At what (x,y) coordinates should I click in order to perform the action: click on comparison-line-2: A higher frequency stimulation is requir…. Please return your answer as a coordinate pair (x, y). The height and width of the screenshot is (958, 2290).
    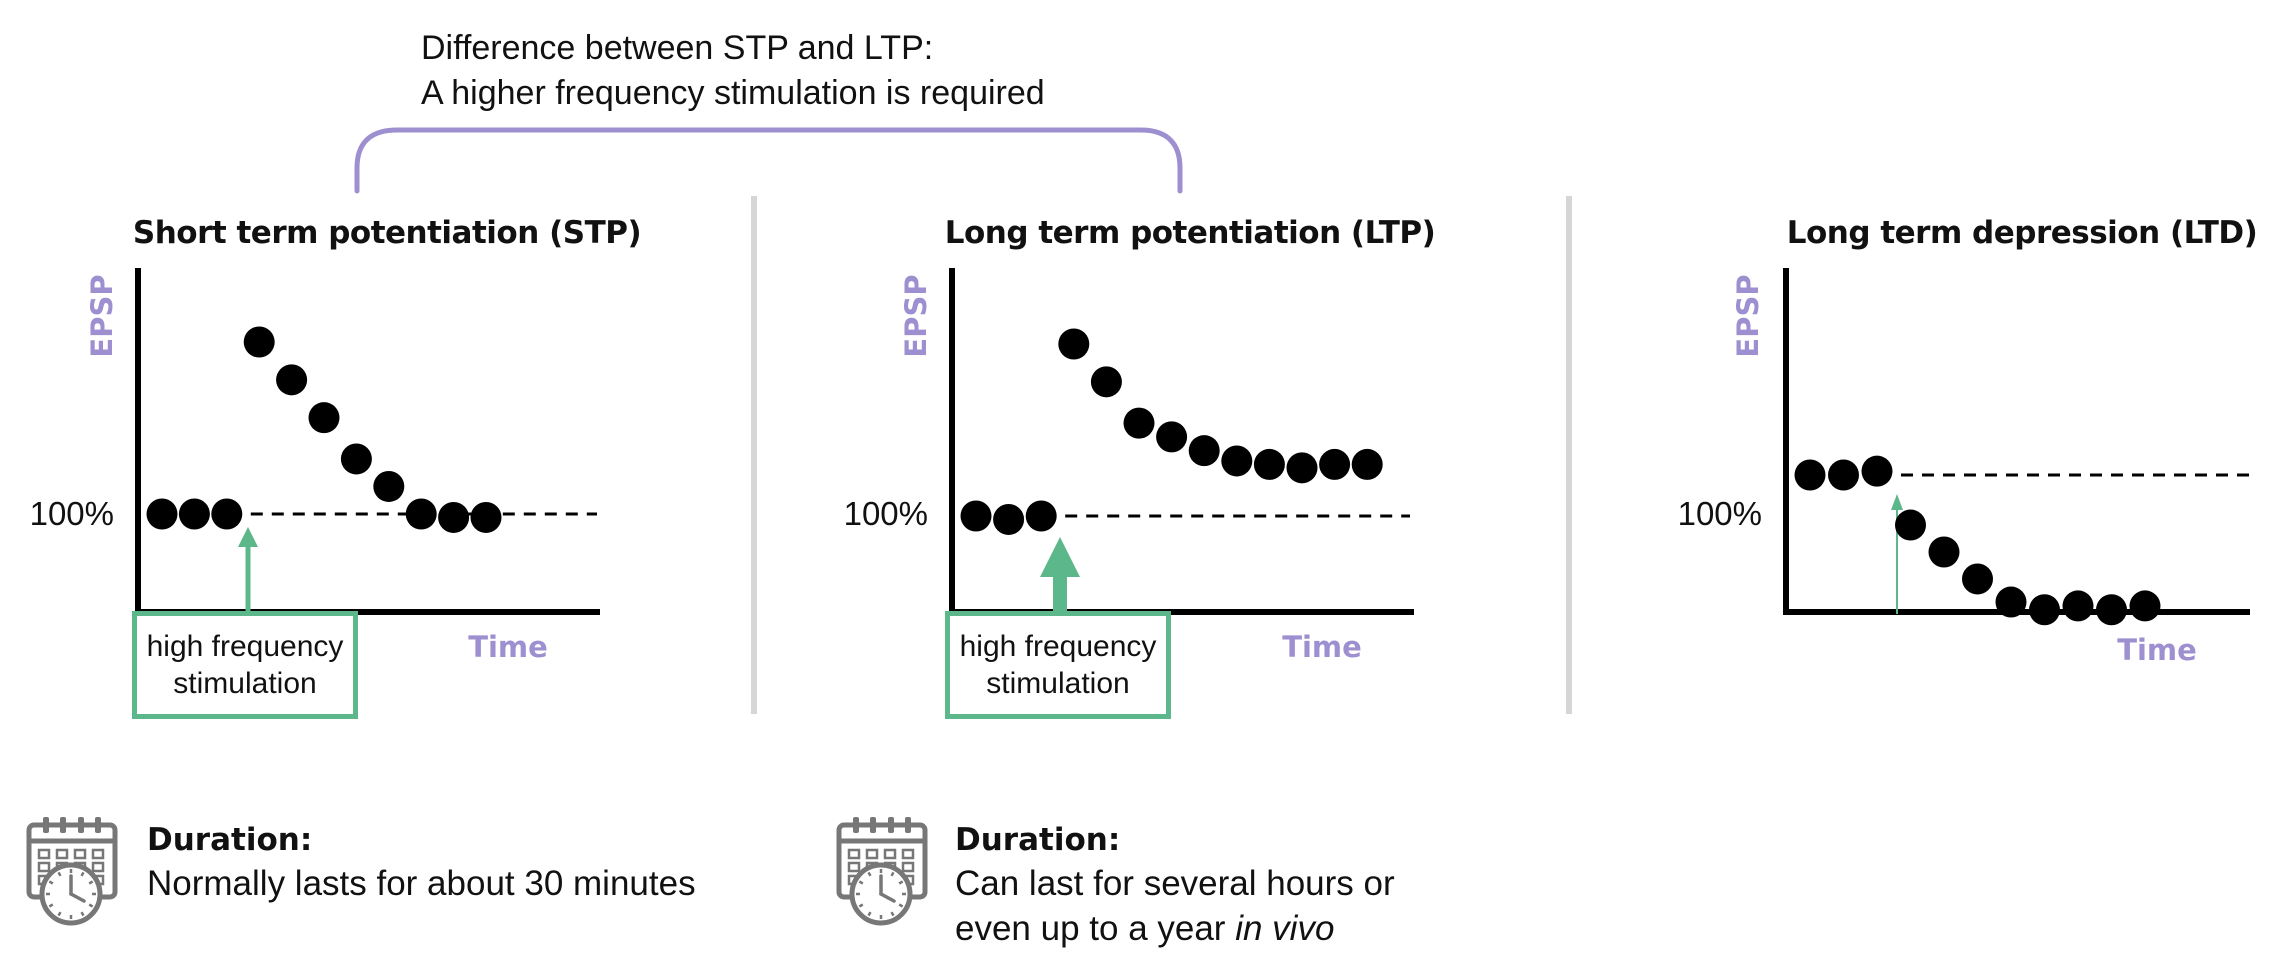
    Looking at the image, I should click on (733, 93).